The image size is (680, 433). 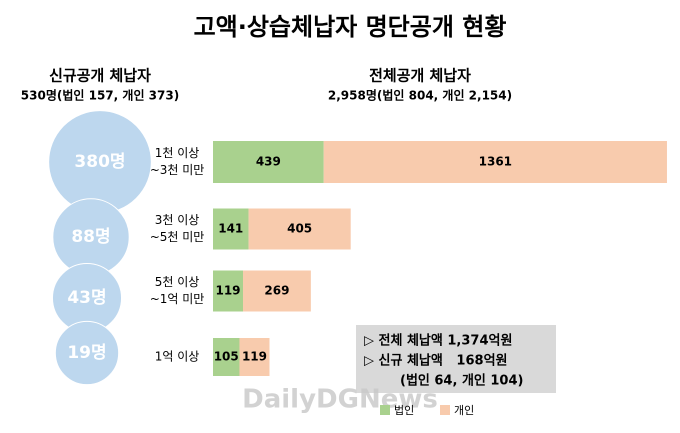 What do you see at coordinates (350, 27) in the screenshot?
I see `chart-title: 고액·상습체납자 명단공개 현황` at bounding box center [350, 27].